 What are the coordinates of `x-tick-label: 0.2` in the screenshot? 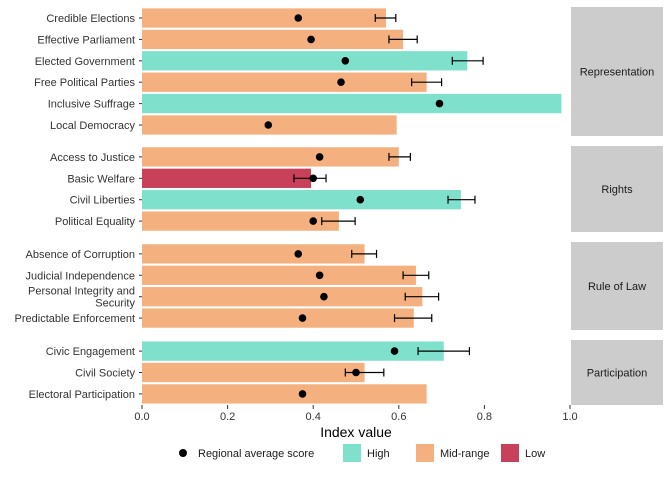 It's located at (227, 417).